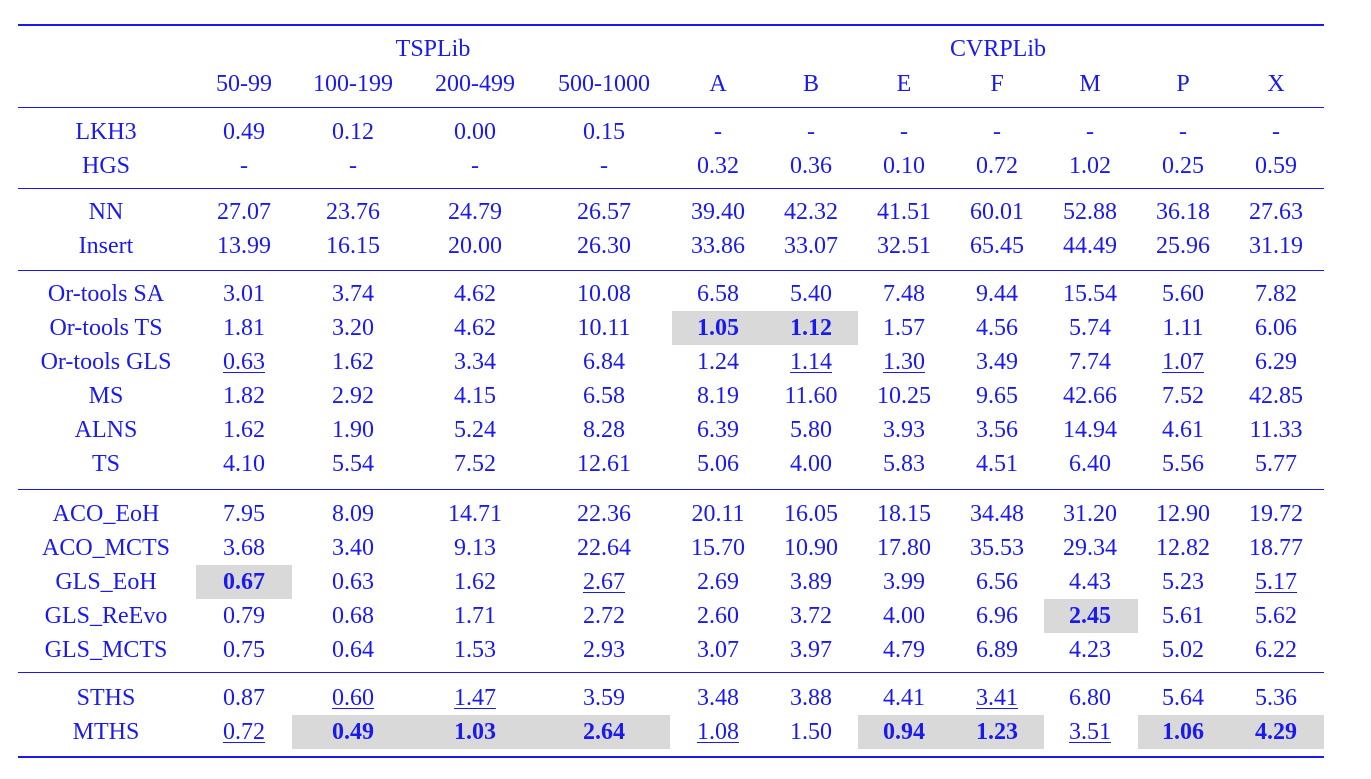  Describe the element at coordinates (904, 246) in the screenshot. I see `cell-value: 32.51` at that location.